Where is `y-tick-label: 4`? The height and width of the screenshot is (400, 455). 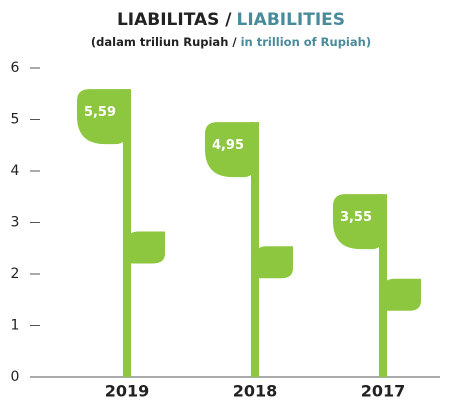 y-tick-label: 4 is located at coordinates (15, 171).